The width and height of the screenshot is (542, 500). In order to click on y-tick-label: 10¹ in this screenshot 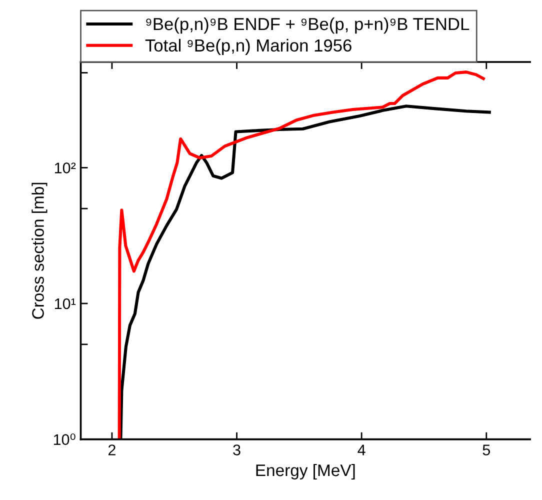, I will do `click(65, 304)`.